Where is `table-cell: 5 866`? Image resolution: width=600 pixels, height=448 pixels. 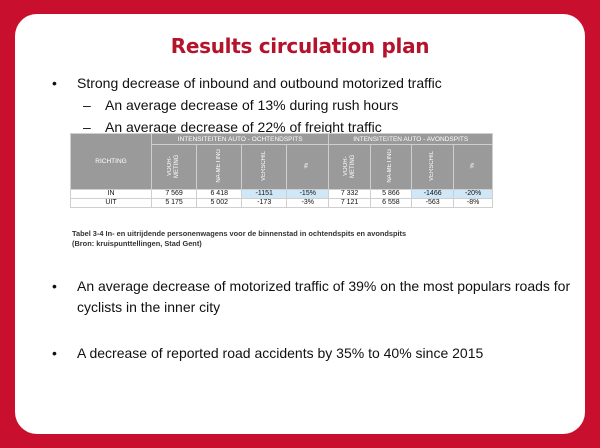 table-cell: 5 866 is located at coordinates (391, 194).